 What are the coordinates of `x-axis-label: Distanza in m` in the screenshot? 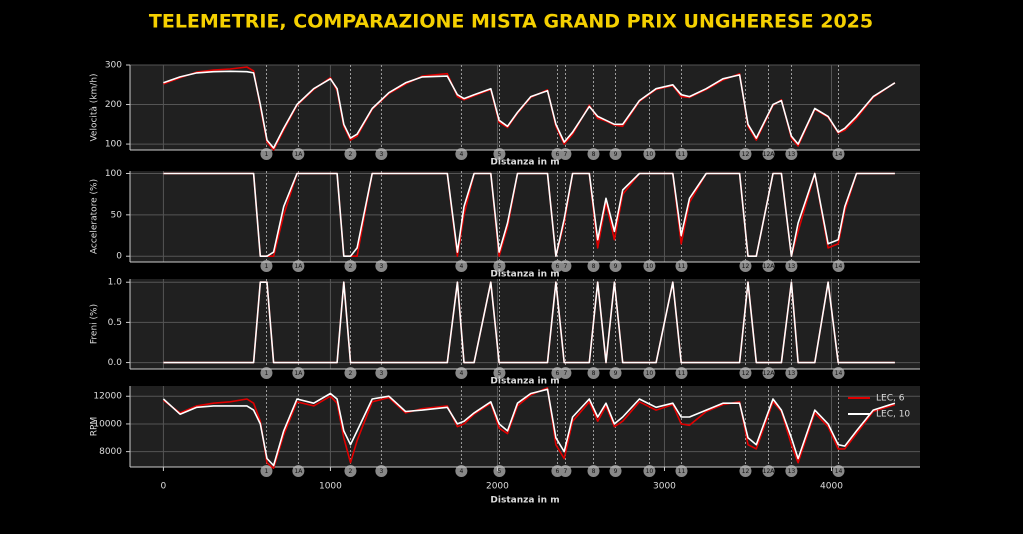 It's located at (524, 382).